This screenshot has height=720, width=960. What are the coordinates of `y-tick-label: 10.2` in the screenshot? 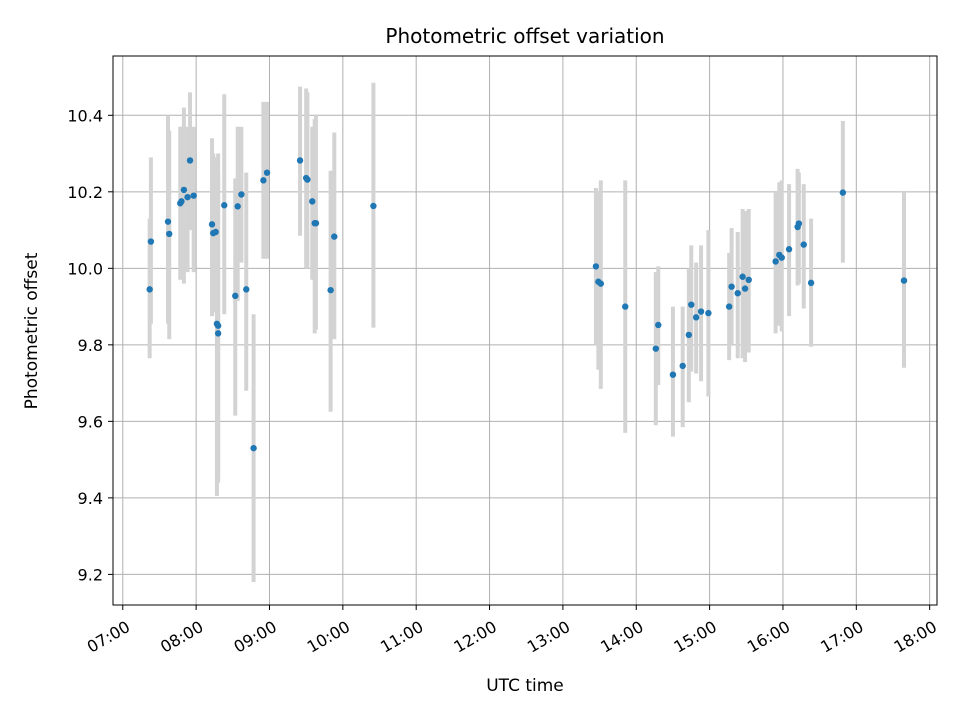 It's located at (85, 192).